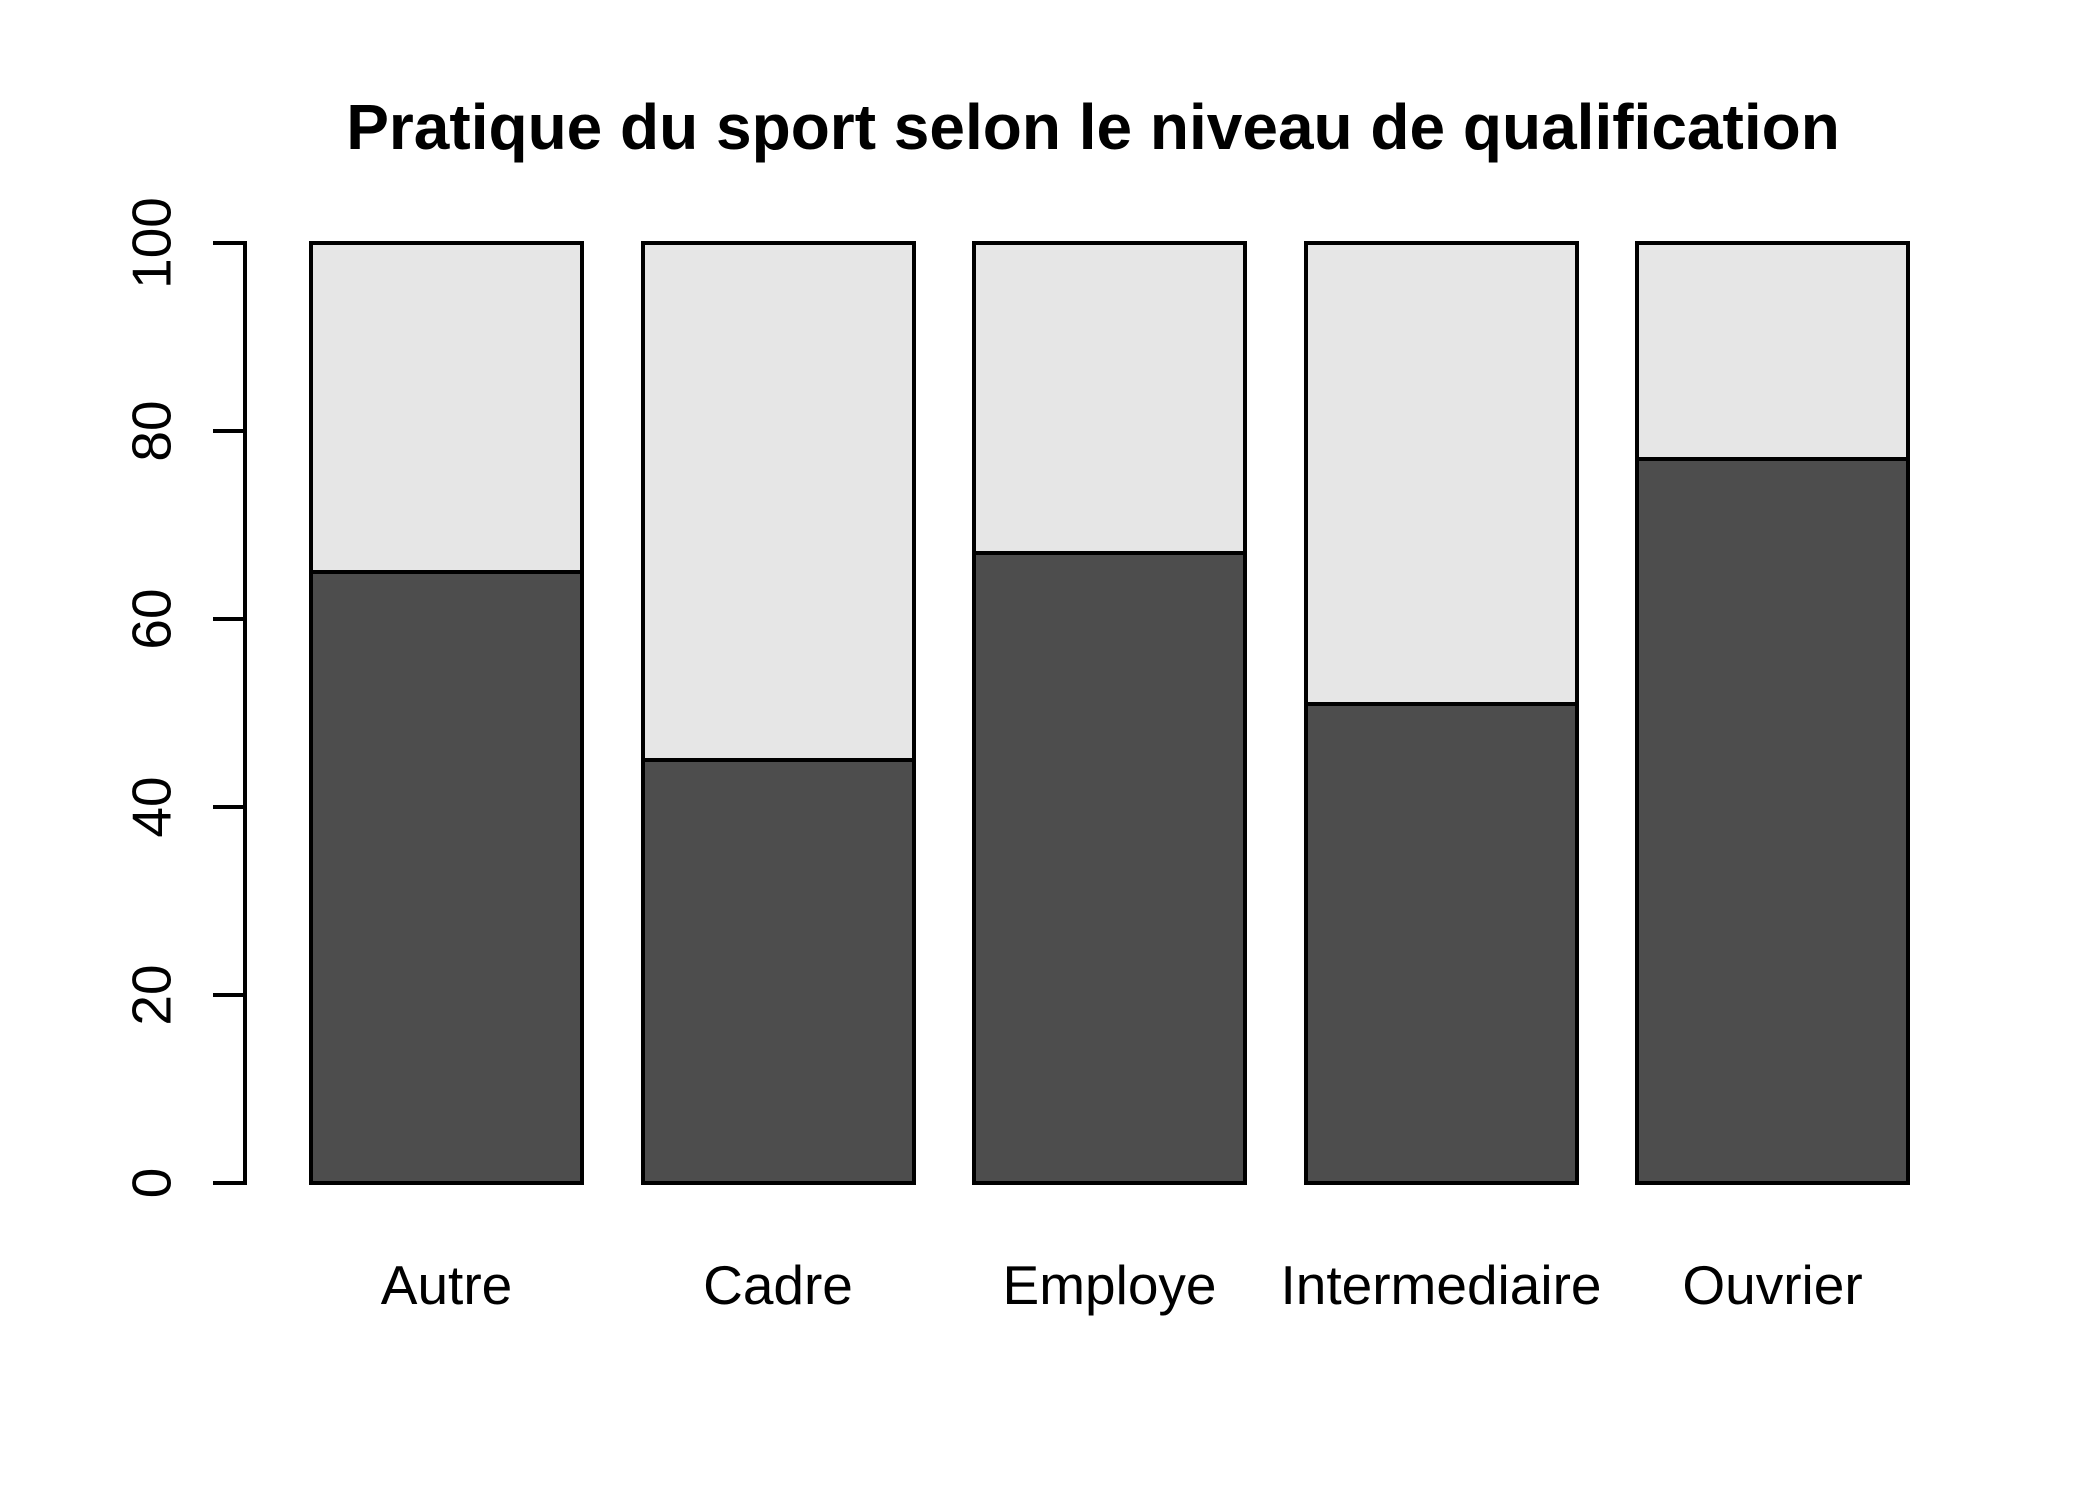 The height and width of the screenshot is (1500, 2100). I want to click on bar-employe-dark-segment, so click(1109, 868).